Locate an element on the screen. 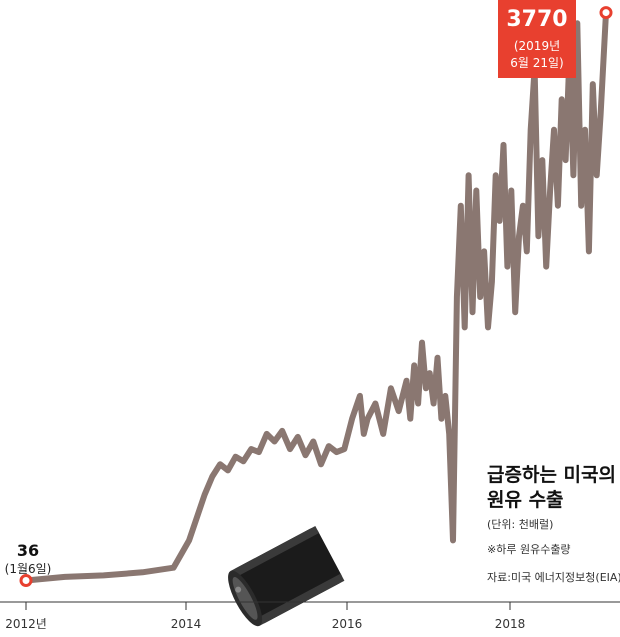 The width and height of the screenshot is (620, 637). chart-title-line2: 원유 수출 is located at coordinates (525, 500).